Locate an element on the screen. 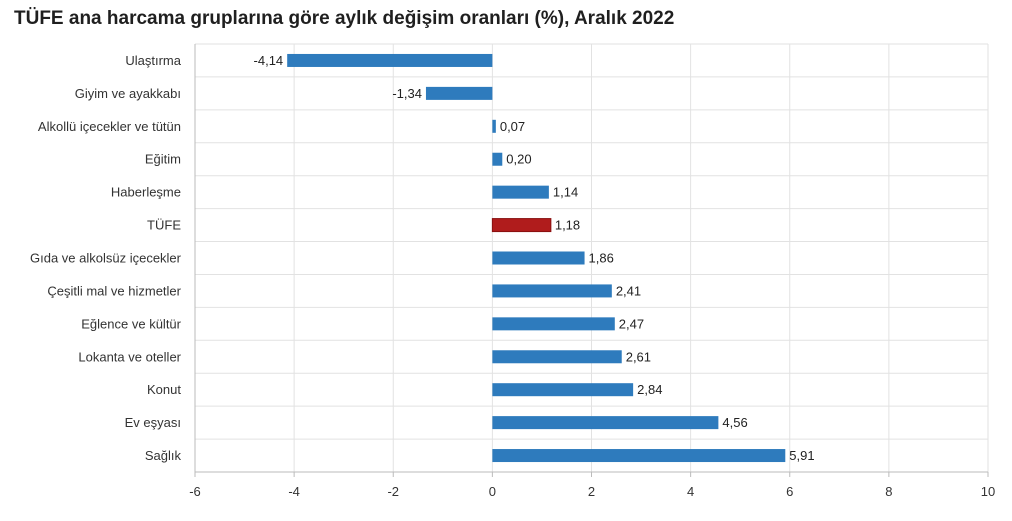  category-label: Lokanta ve oteller is located at coordinates (129, 356).